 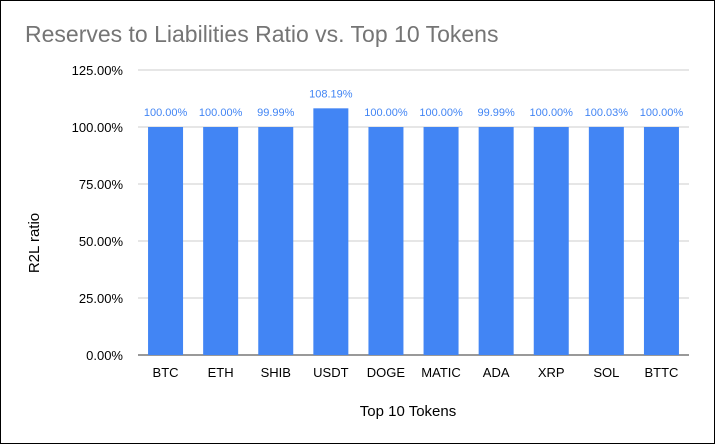 What do you see at coordinates (408, 411) in the screenshot?
I see `x-axis-label: Top 10 Tokens` at bounding box center [408, 411].